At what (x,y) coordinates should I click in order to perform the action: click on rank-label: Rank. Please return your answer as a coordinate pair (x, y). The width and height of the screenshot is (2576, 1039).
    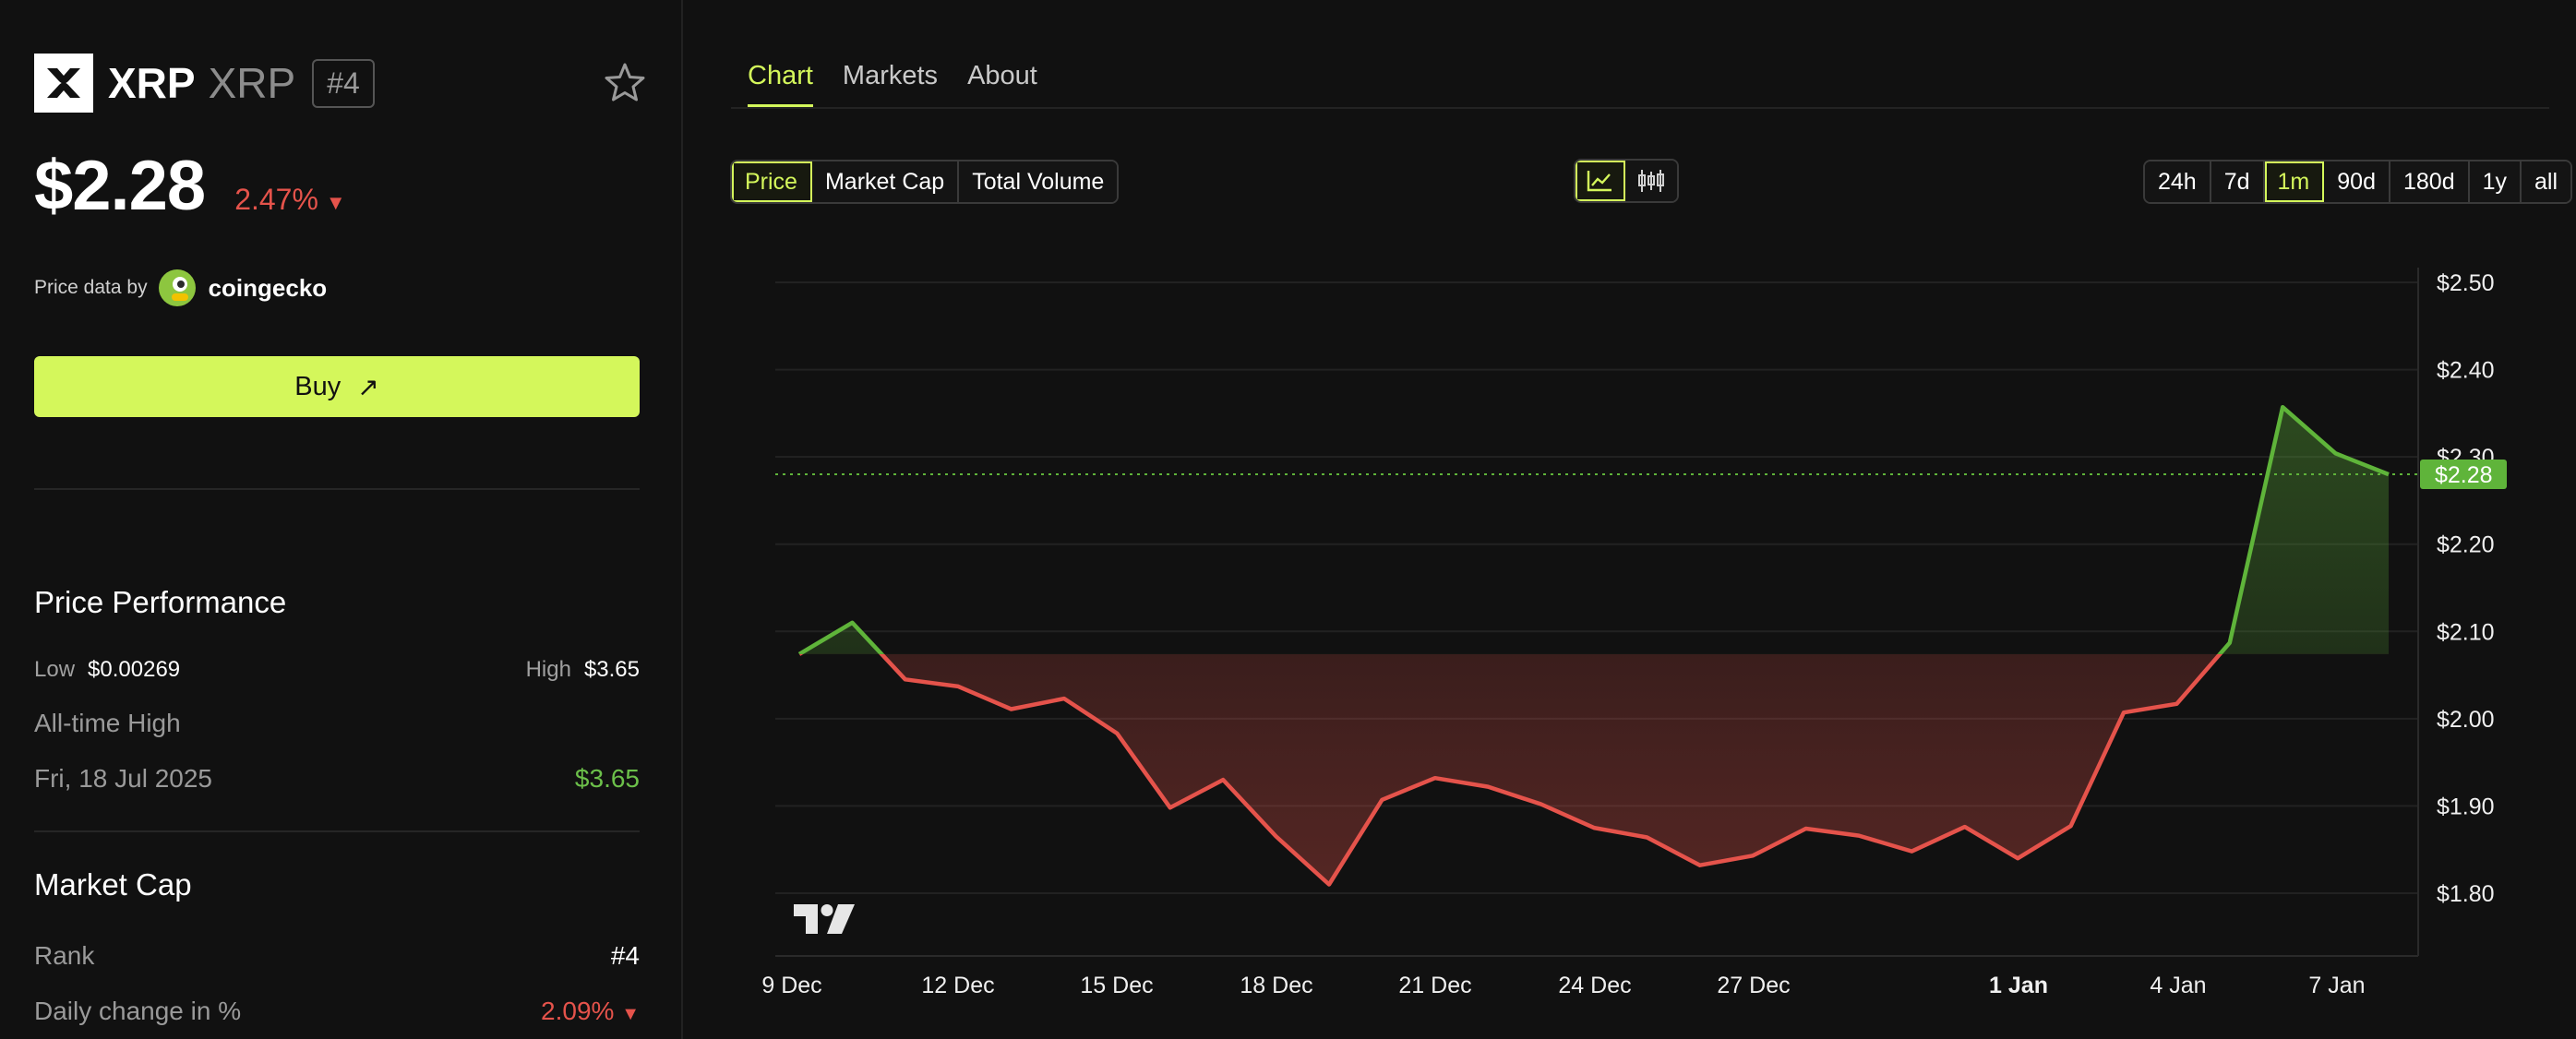
    Looking at the image, I should click on (65, 956).